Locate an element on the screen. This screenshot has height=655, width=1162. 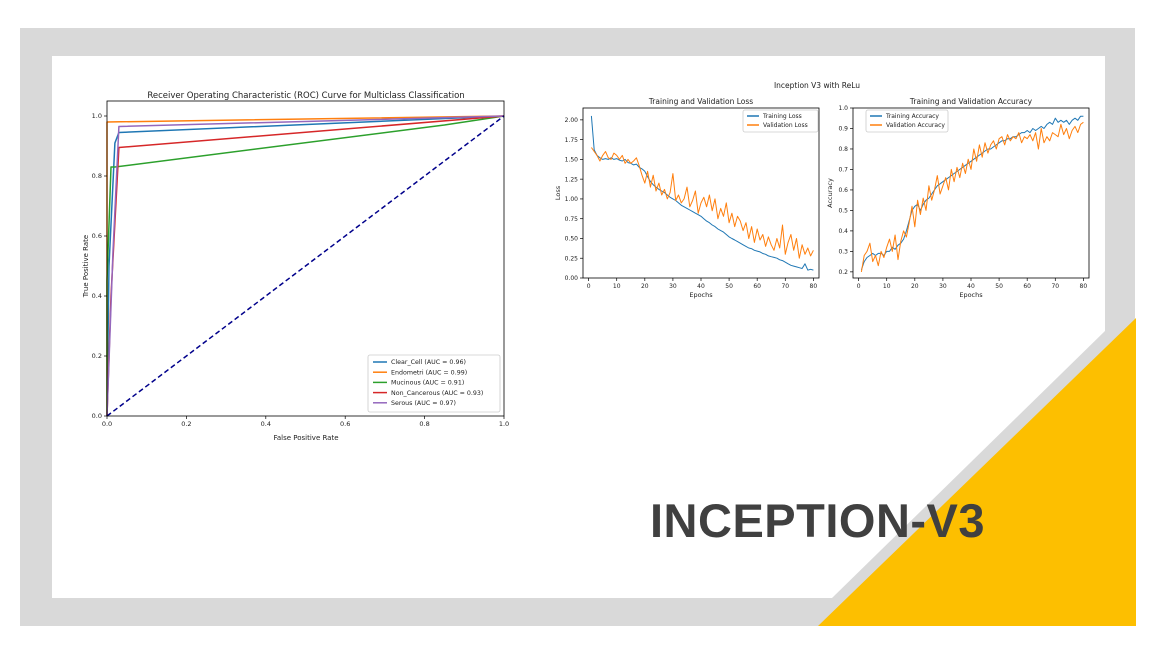
loss-y-tick-label: 0.25 is located at coordinates (572, 258).